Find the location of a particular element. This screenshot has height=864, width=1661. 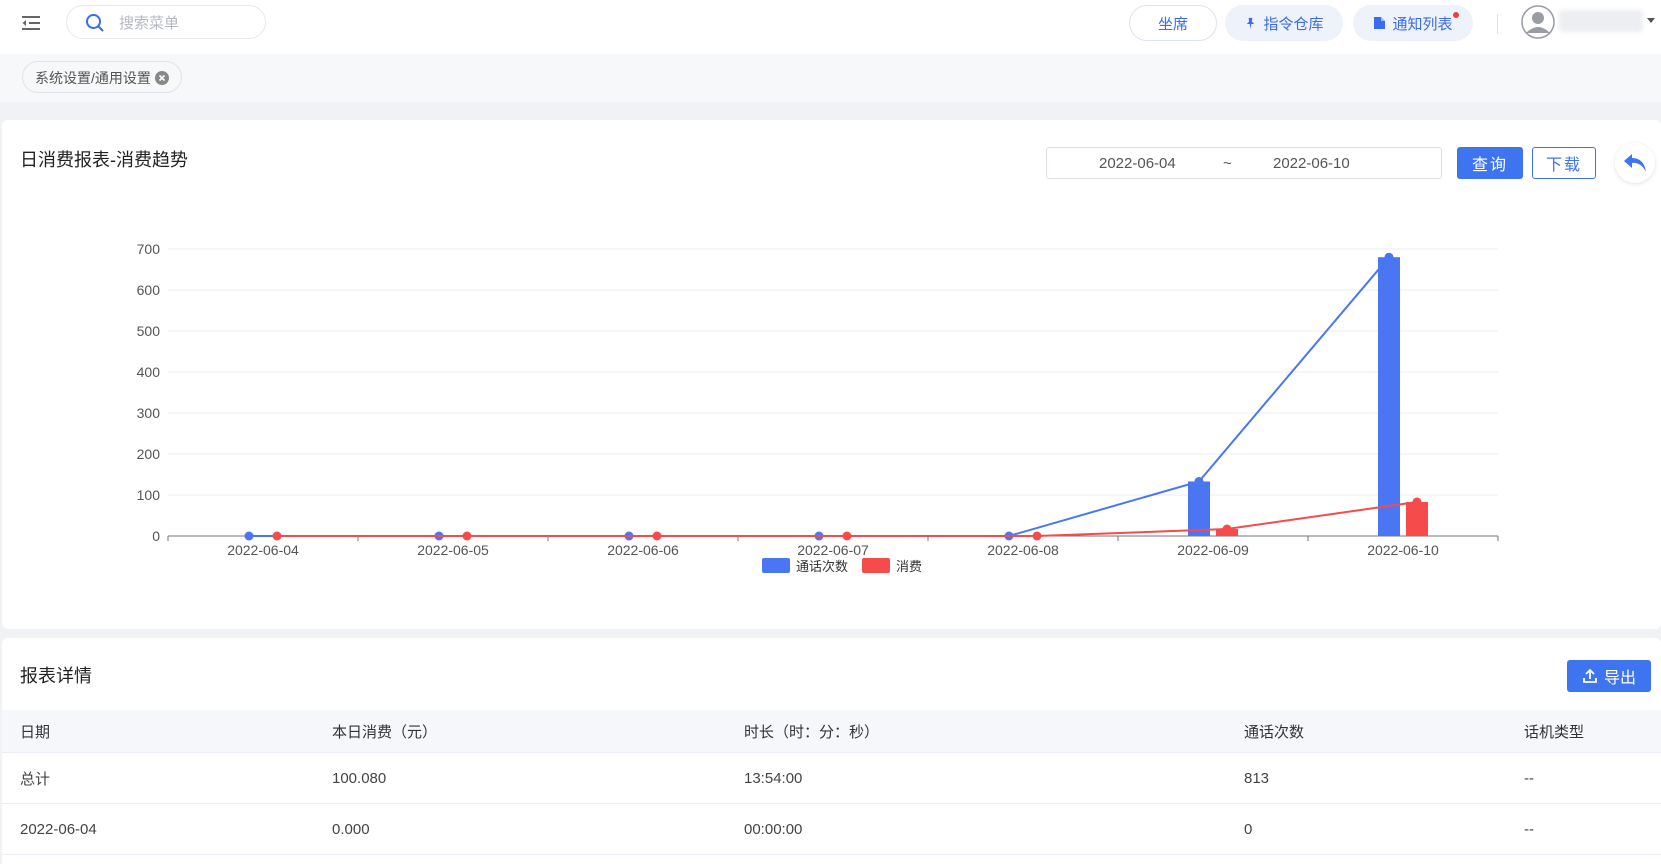

column-header-consumption: 本日消费（元） is located at coordinates (538, 731).